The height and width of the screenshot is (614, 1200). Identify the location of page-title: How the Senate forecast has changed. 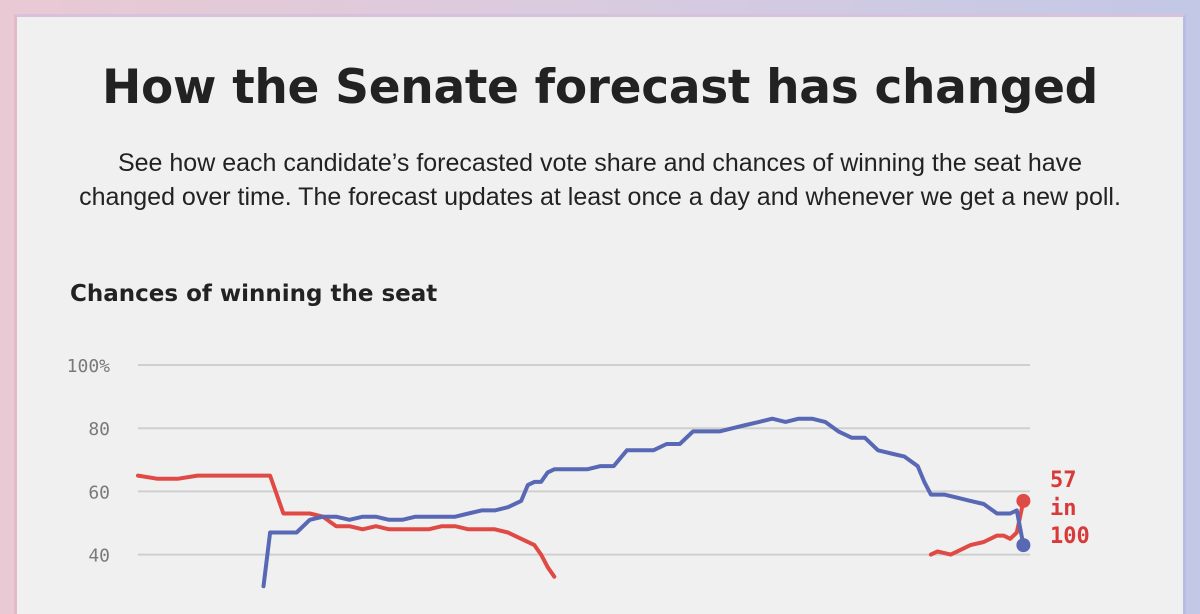
(600, 87).